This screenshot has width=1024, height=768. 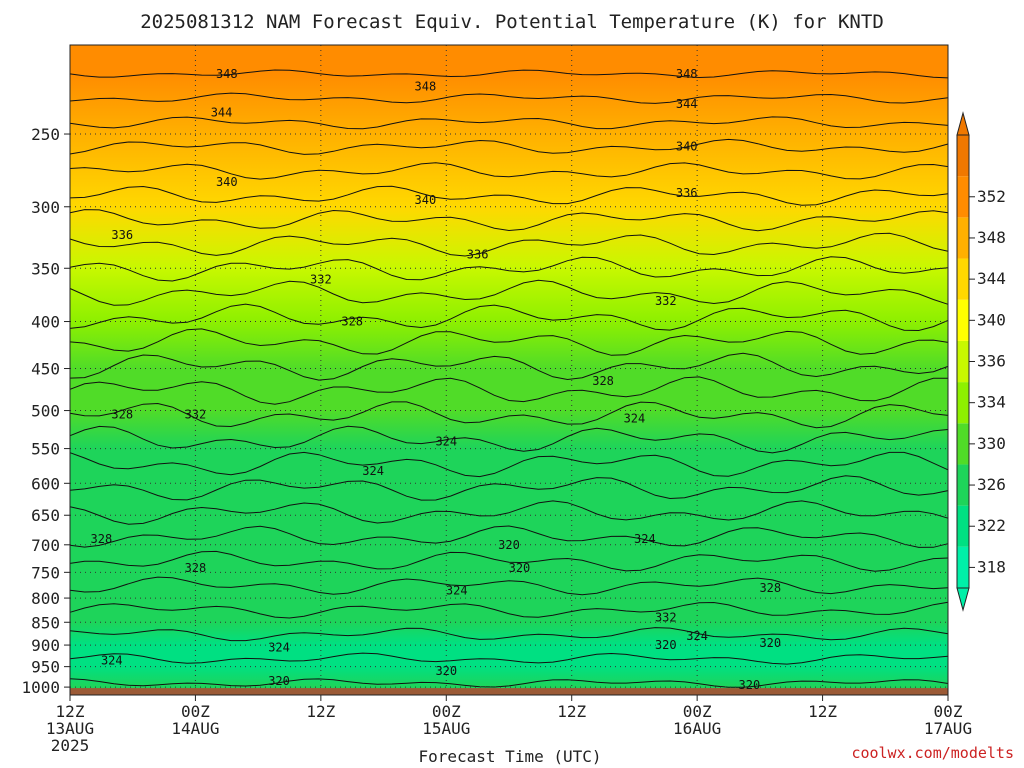 What do you see at coordinates (40, 687) in the screenshot?
I see `y-tick-label: 1000` at bounding box center [40, 687].